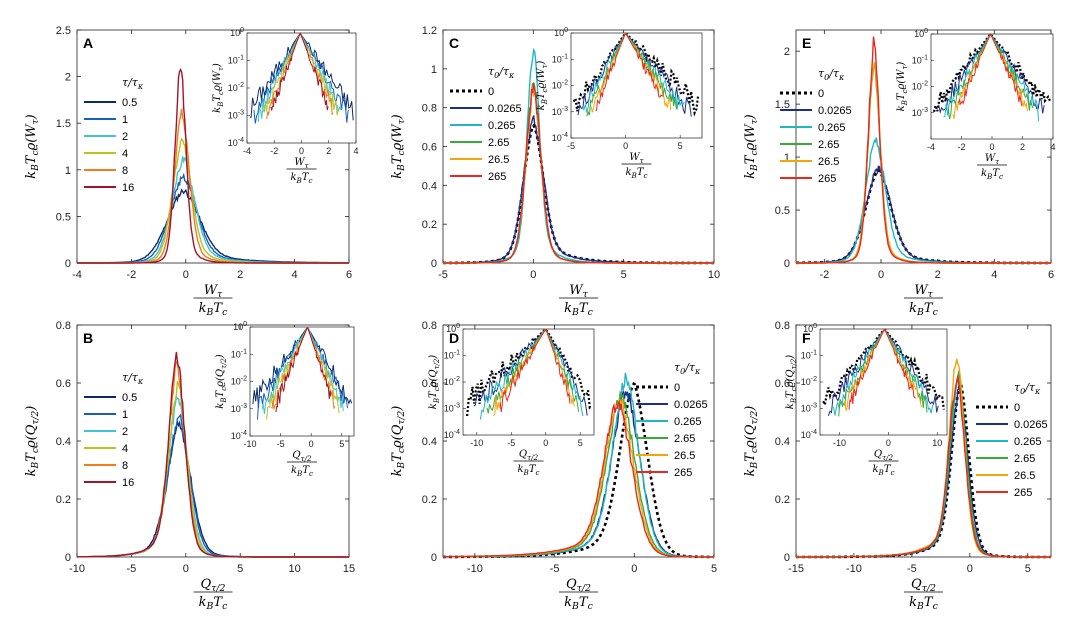 The image size is (1084, 626). Describe the element at coordinates (923, 603) in the screenshot. I see `x-axis-label-F-denominator: kBTc` at that location.